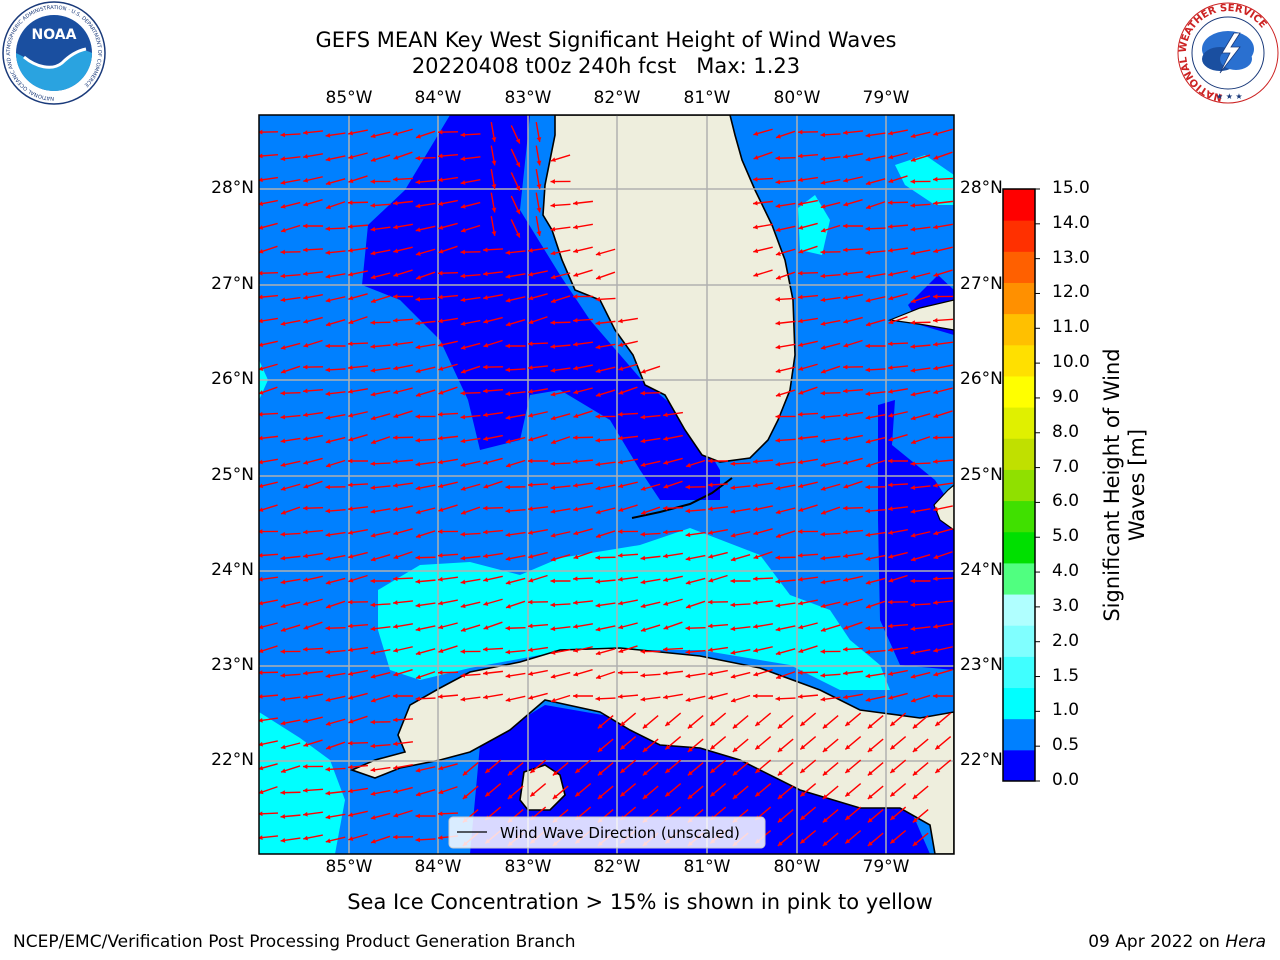 The image size is (1280, 960). I want to click on lat-label-left: 25°N, so click(232, 475).